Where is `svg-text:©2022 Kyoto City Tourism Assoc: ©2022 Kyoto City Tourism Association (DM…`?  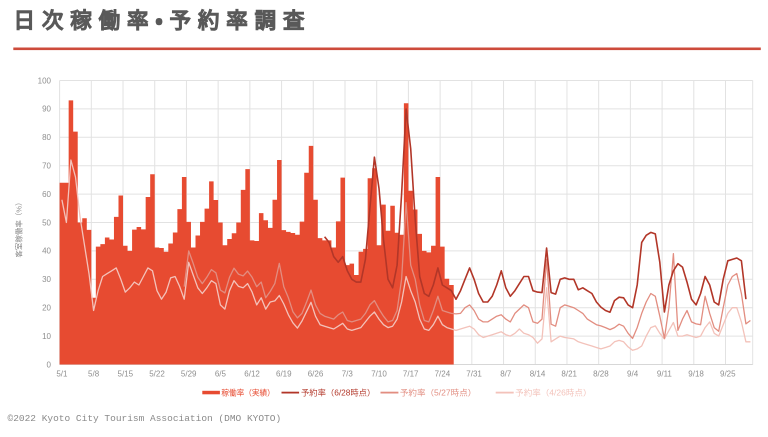 svg-text:©2022 Kyoto City Tourism Assoc: ©2022 Kyoto City Tourism Association (DM… is located at coordinates (145, 418).